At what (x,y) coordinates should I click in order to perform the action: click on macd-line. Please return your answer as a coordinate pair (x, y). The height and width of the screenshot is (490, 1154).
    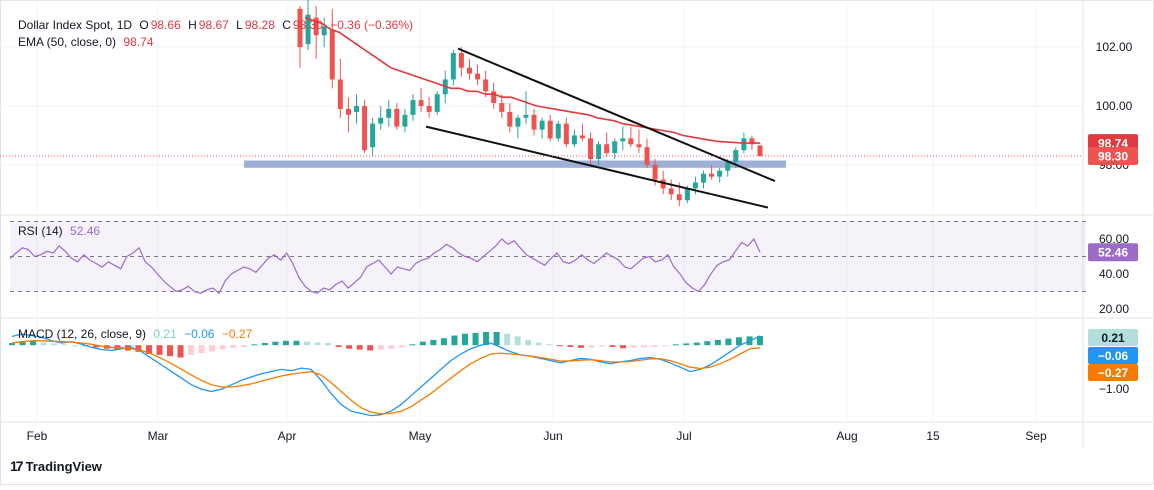
    Looking at the image, I should click on (386, 375).